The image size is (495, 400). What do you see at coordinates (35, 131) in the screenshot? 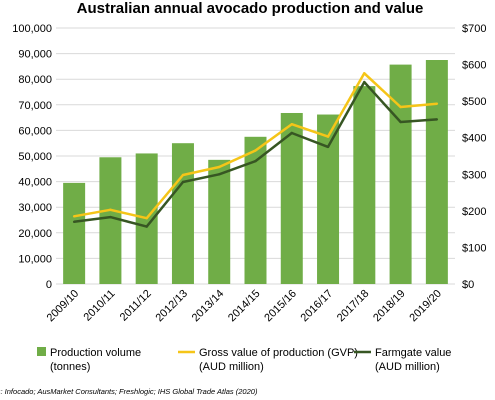
I see `left-tick-label-6: 60,000` at bounding box center [35, 131].